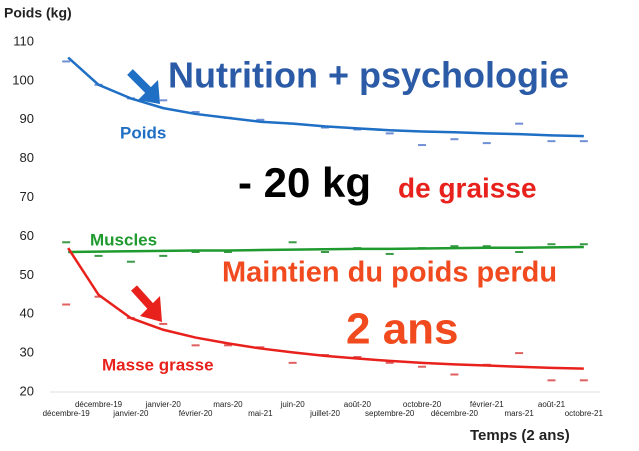  I want to click on series-label: Poids, so click(143, 132).